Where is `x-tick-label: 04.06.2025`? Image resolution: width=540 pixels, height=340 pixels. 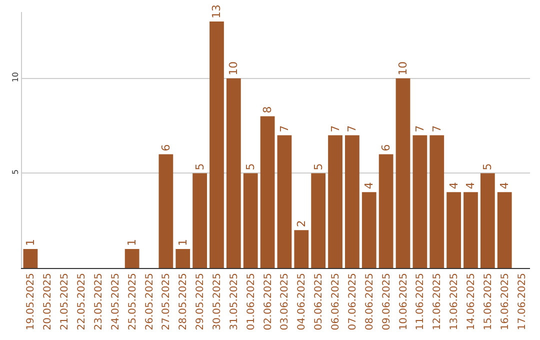
x-tick-label: 04.06.2025 is located at coordinates (302, 301).